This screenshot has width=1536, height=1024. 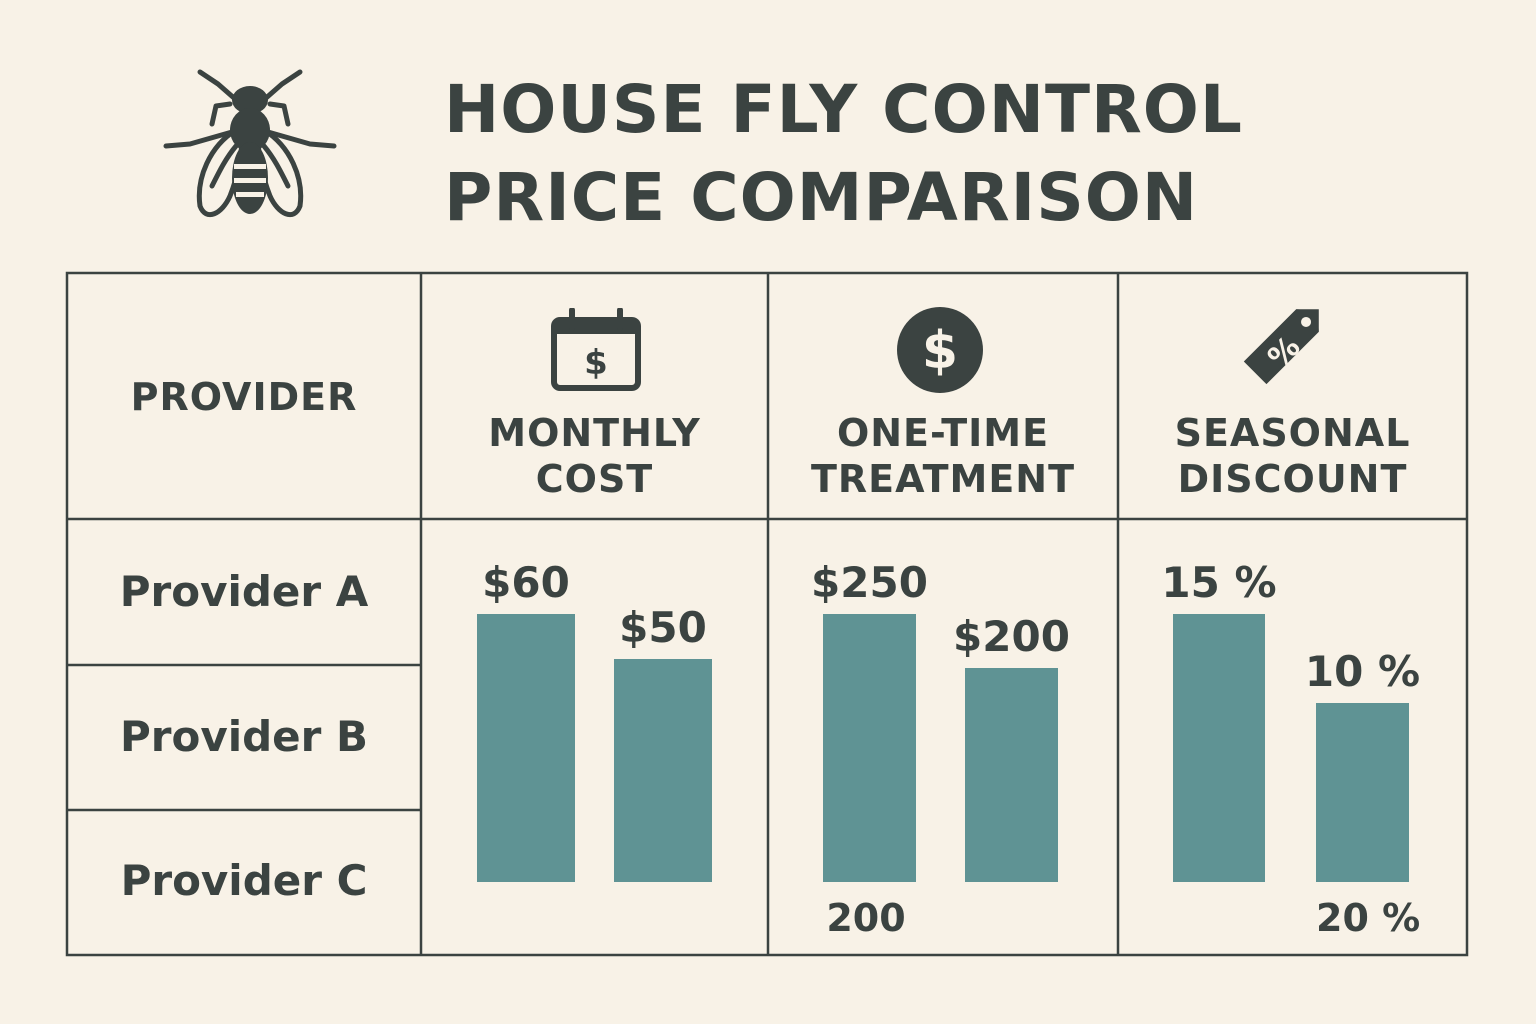 What do you see at coordinates (942, 479) in the screenshot?
I see `column-header-one-time-line-2: TREATMENT` at bounding box center [942, 479].